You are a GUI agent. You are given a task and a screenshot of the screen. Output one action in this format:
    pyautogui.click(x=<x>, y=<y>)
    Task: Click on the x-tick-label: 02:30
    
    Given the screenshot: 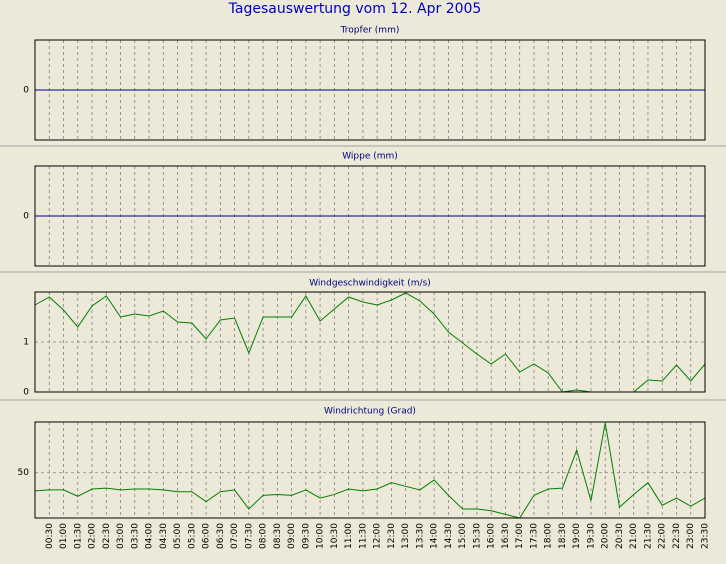 What is the action you would take?
    pyautogui.click(x=107, y=536)
    